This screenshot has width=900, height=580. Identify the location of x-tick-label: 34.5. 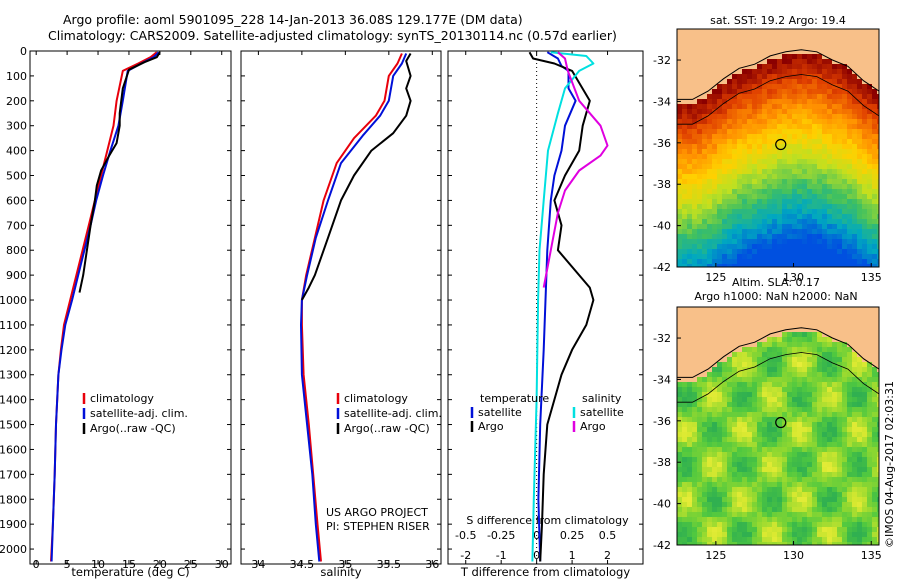
(302, 564).